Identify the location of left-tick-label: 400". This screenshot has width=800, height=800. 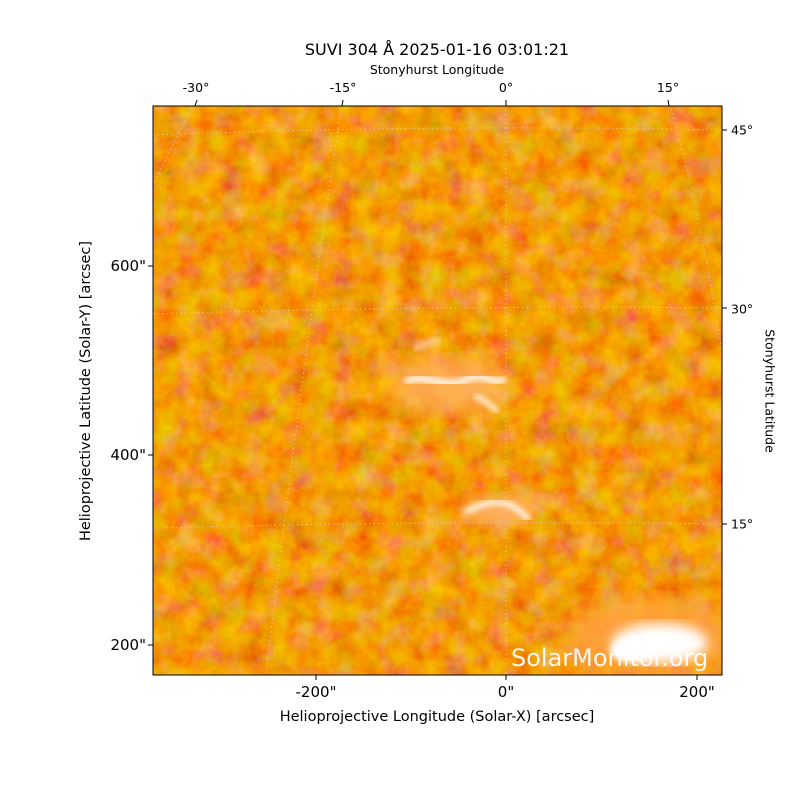
(128, 455).